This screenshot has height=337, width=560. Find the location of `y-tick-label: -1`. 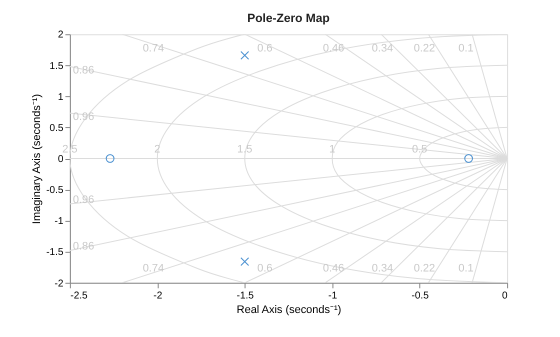

y-tick-label: -1 is located at coordinates (59, 222).